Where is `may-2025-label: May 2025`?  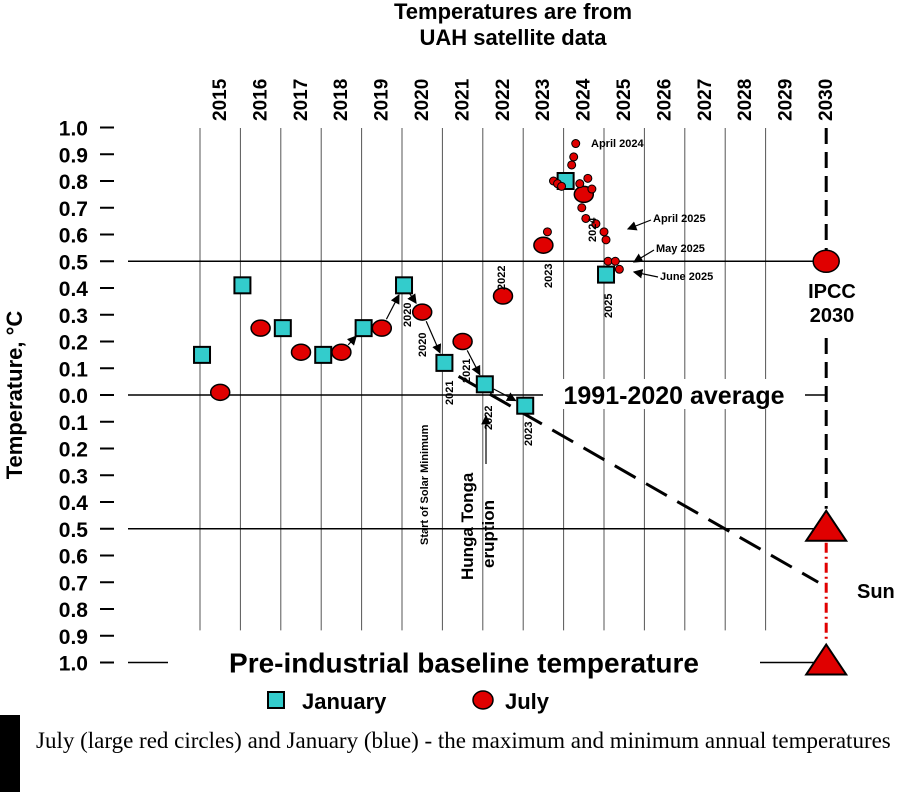 may-2025-label: May 2025 is located at coordinates (680, 249).